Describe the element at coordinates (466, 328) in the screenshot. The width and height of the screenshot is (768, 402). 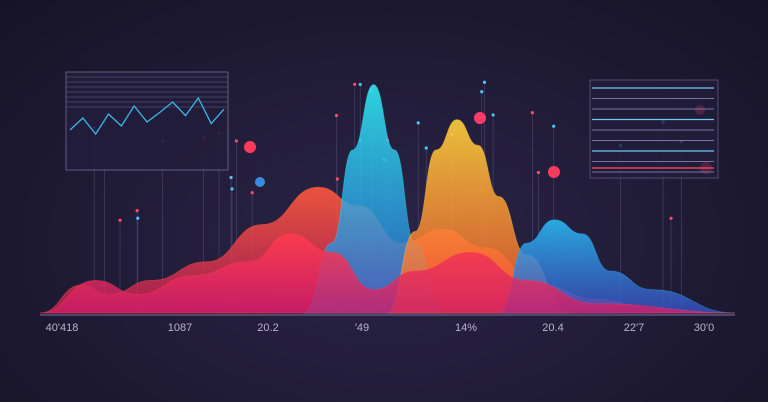
I see `x-tick-label: 14%` at that location.